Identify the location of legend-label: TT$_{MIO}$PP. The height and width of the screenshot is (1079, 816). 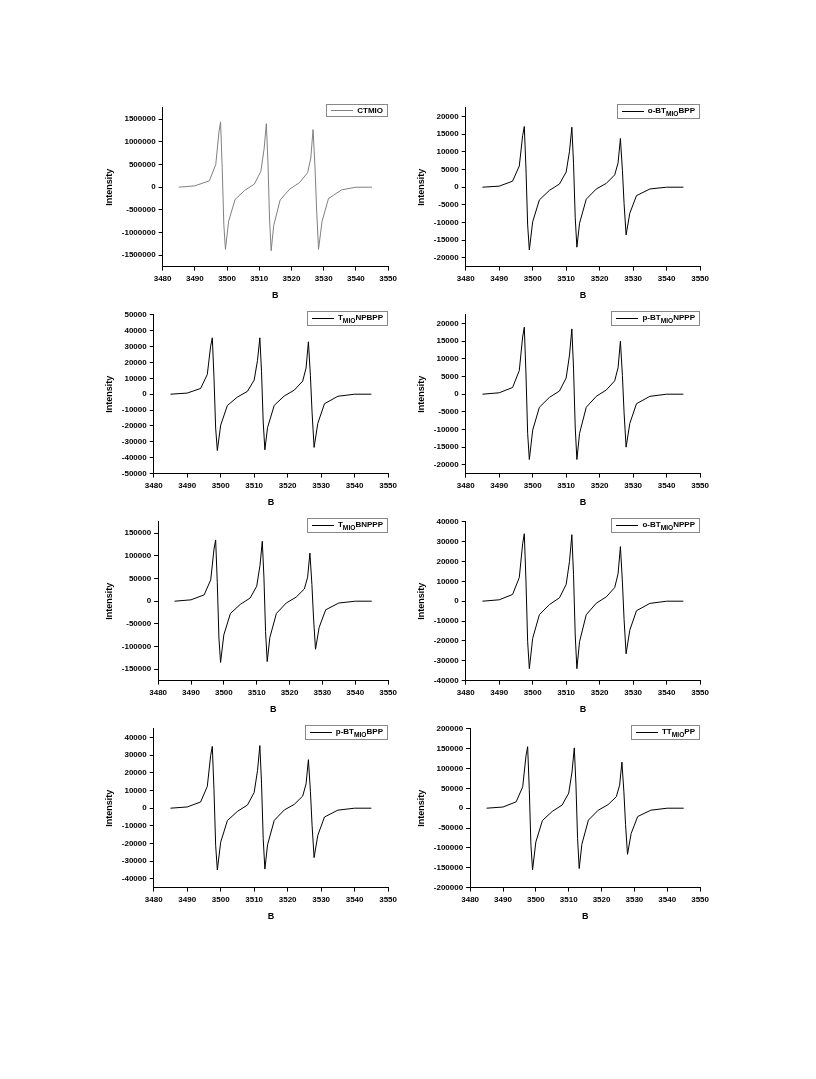
(678, 732).